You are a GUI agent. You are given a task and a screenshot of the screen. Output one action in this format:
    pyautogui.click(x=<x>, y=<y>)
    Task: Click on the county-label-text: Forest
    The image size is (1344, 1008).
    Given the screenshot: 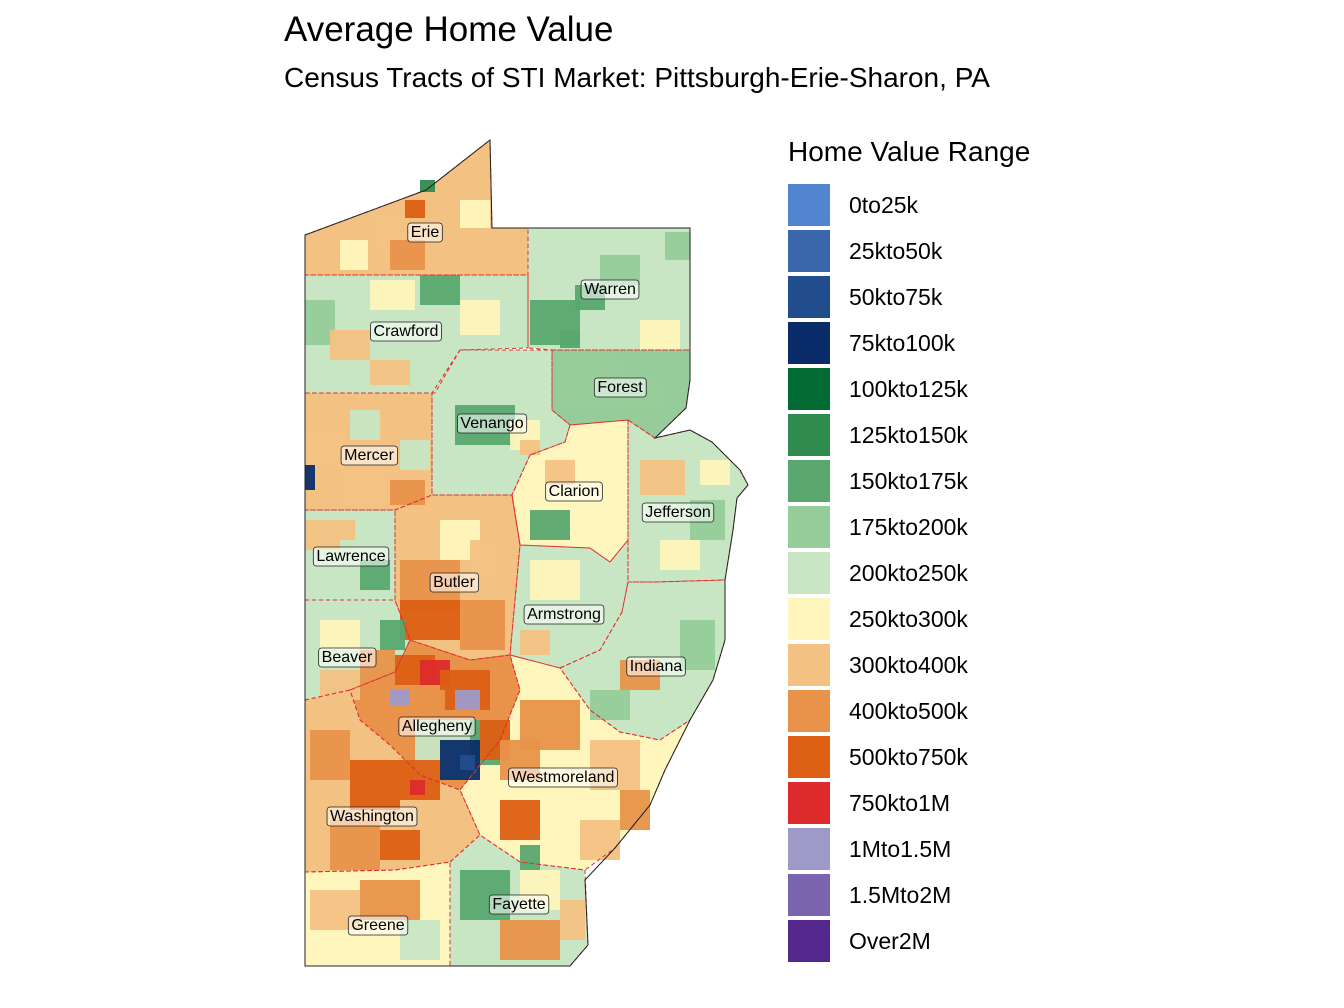 What is the action you would take?
    pyautogui.click(x=620, y=387)
    